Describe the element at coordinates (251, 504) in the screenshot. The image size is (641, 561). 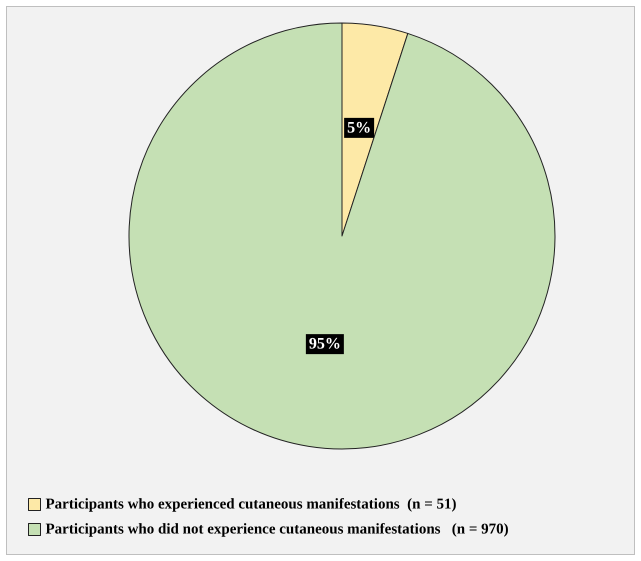
I see `legend-label: Participants who experienced cutaneous manifestations (n = 51)` at that location.